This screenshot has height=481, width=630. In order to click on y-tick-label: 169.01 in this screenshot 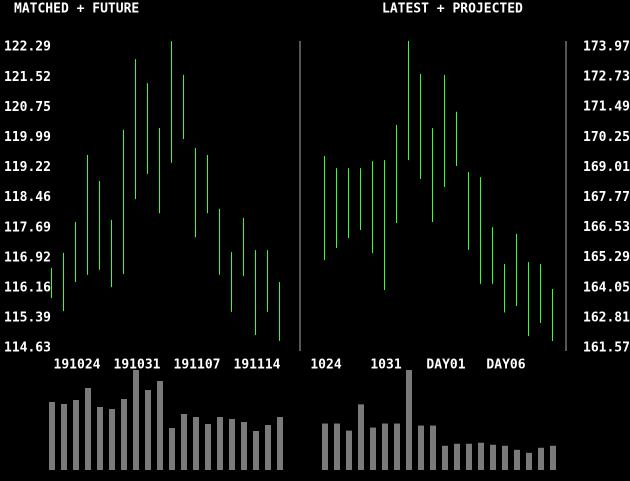, I will do `click(606, 167)`.